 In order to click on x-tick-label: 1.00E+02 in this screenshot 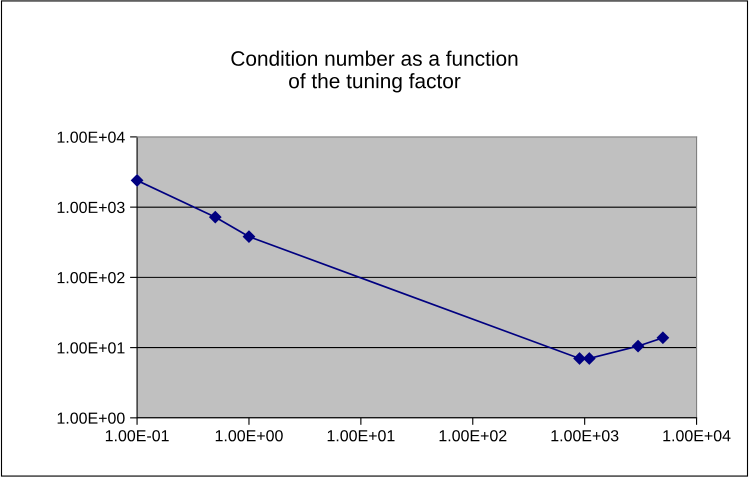, I will do `click(473, 436)`.